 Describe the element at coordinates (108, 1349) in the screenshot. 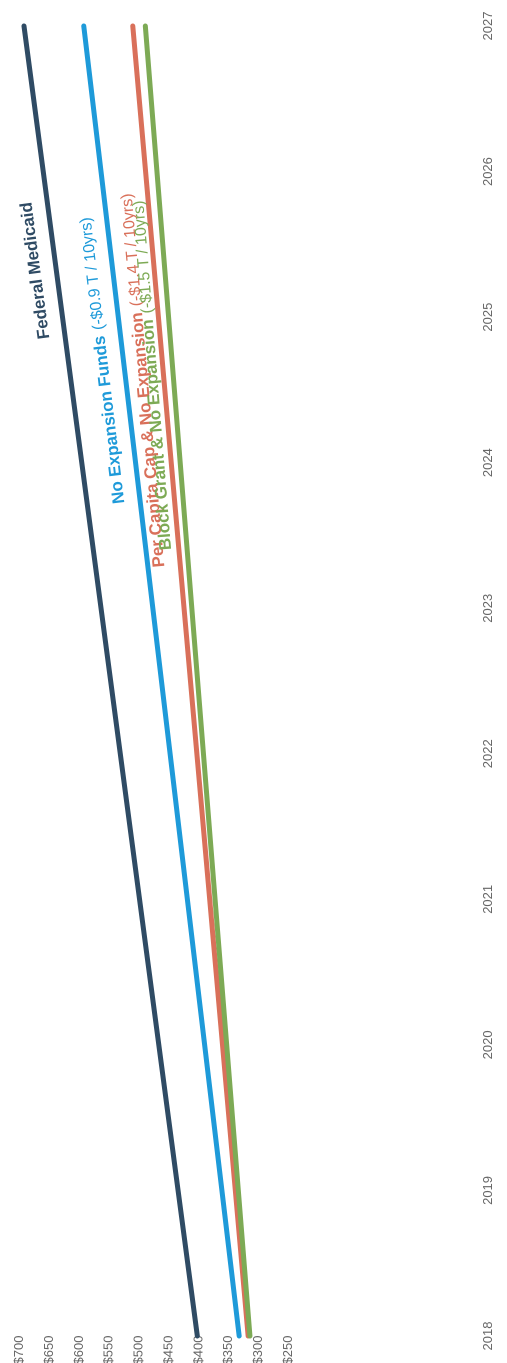

I see `y-tick-label: $550` at that location.